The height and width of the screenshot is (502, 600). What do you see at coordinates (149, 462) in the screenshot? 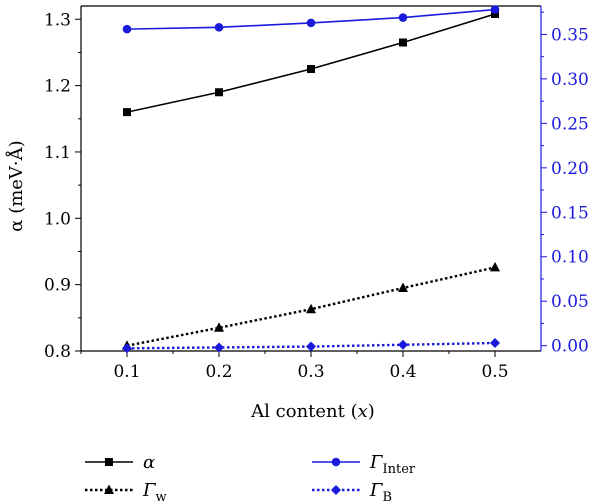
I see `legend-label: α` at bounding box center [149, 462].